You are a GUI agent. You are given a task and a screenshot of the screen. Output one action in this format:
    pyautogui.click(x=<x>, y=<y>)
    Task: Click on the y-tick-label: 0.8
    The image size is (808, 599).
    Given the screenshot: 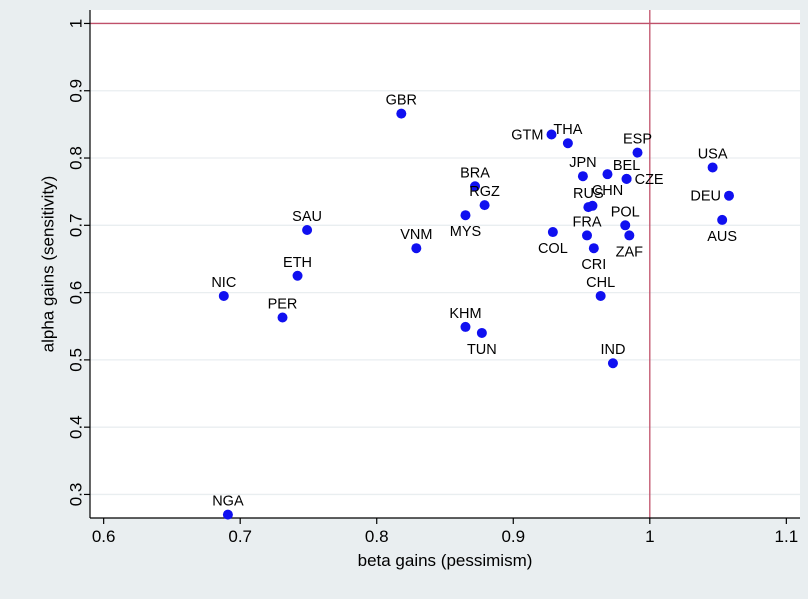 What is the action you would take?
    pyautogui.click(x=76, y=158)
    